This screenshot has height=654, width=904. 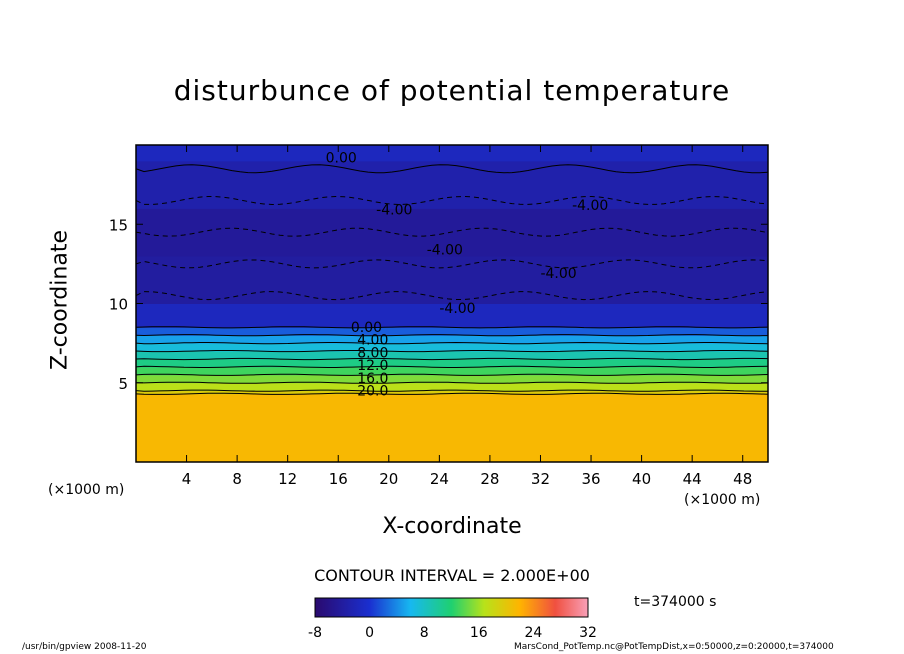 What do you see at coordinates (722, 500) in the screenshot?
I see `x-axis-unit: (×1000 m)` at bounding box center [722, 500].